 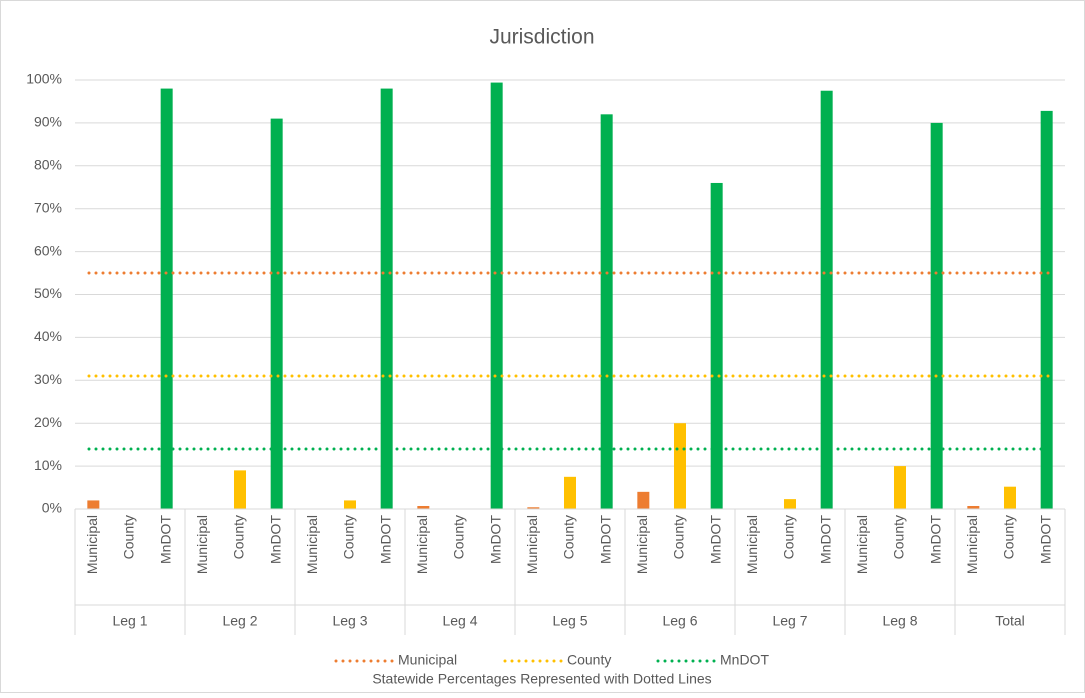 I want to click on legend-label: County, so click(x=589, y=660).